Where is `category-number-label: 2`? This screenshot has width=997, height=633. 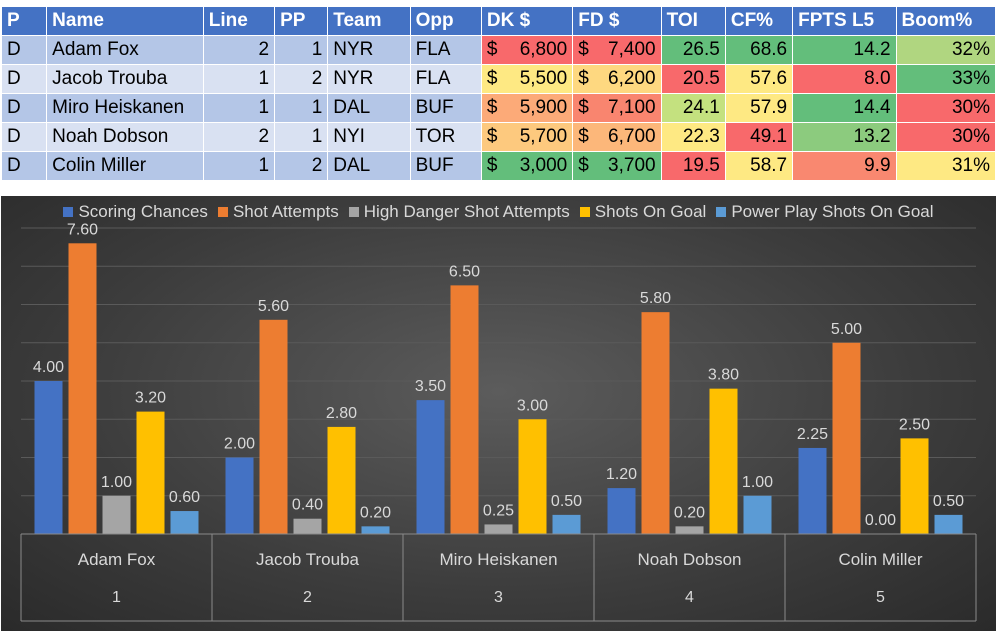
category-number-label: 2 is located at coordinates (307, 597).